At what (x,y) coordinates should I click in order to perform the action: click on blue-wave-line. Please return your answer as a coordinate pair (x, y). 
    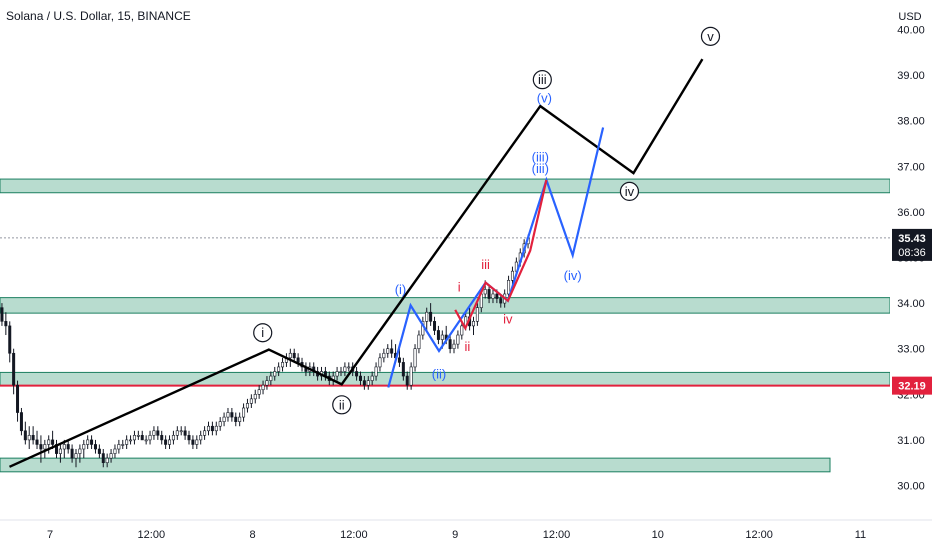
    Looking at the image, I should click on (496, 257).